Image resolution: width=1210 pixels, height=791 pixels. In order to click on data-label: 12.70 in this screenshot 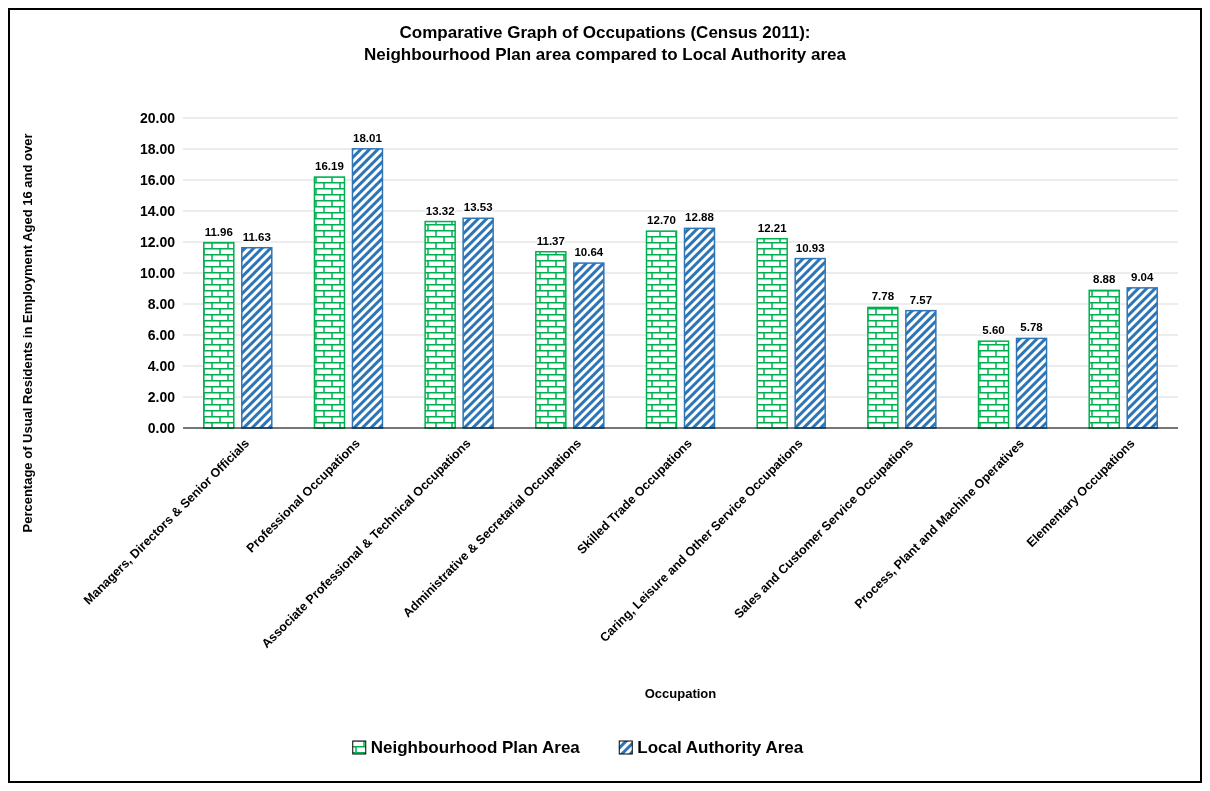, I will do `click(661, 220)`.